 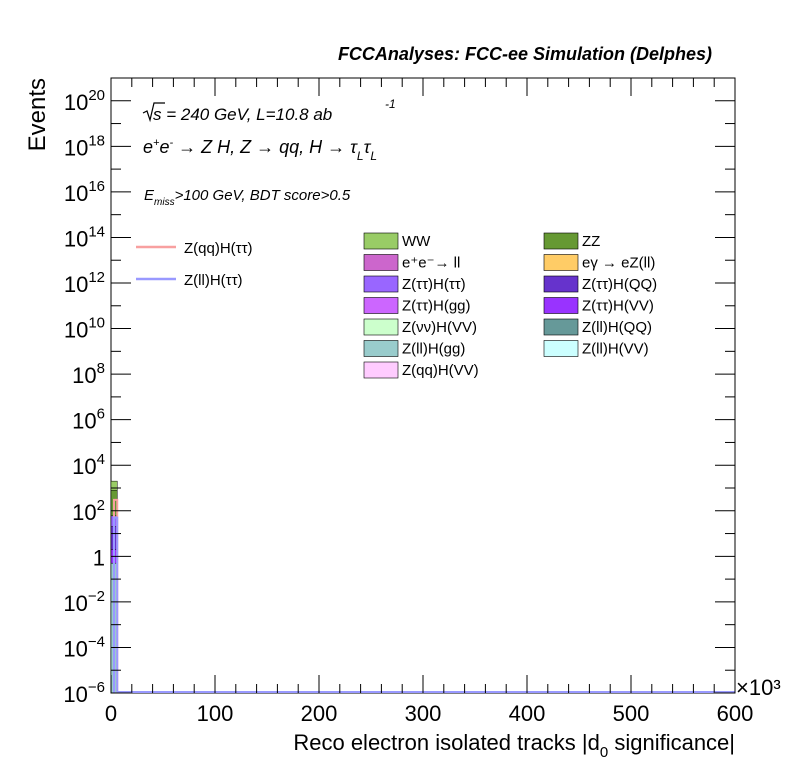 What do you see at coordinates (433, 349) in the screenshot?
I see `legend-label: Z(ll)H(gg)` at bounding box center [433, 349].